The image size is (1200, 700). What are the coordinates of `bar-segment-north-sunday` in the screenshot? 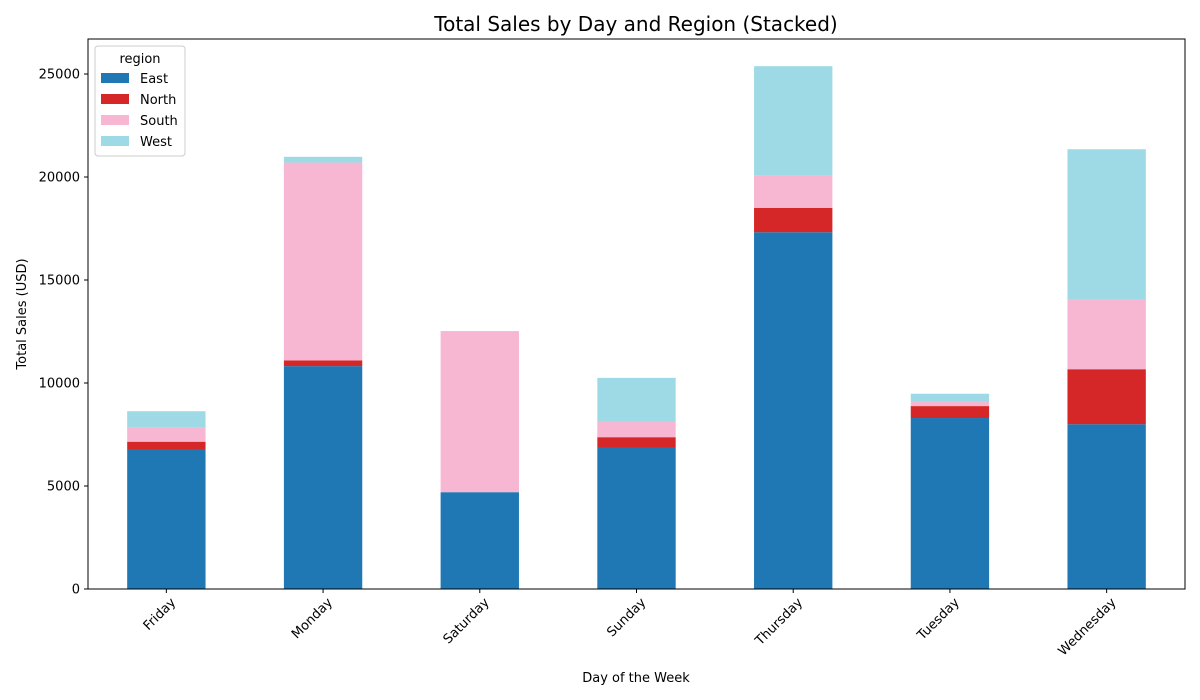 It's located at (636, 442).